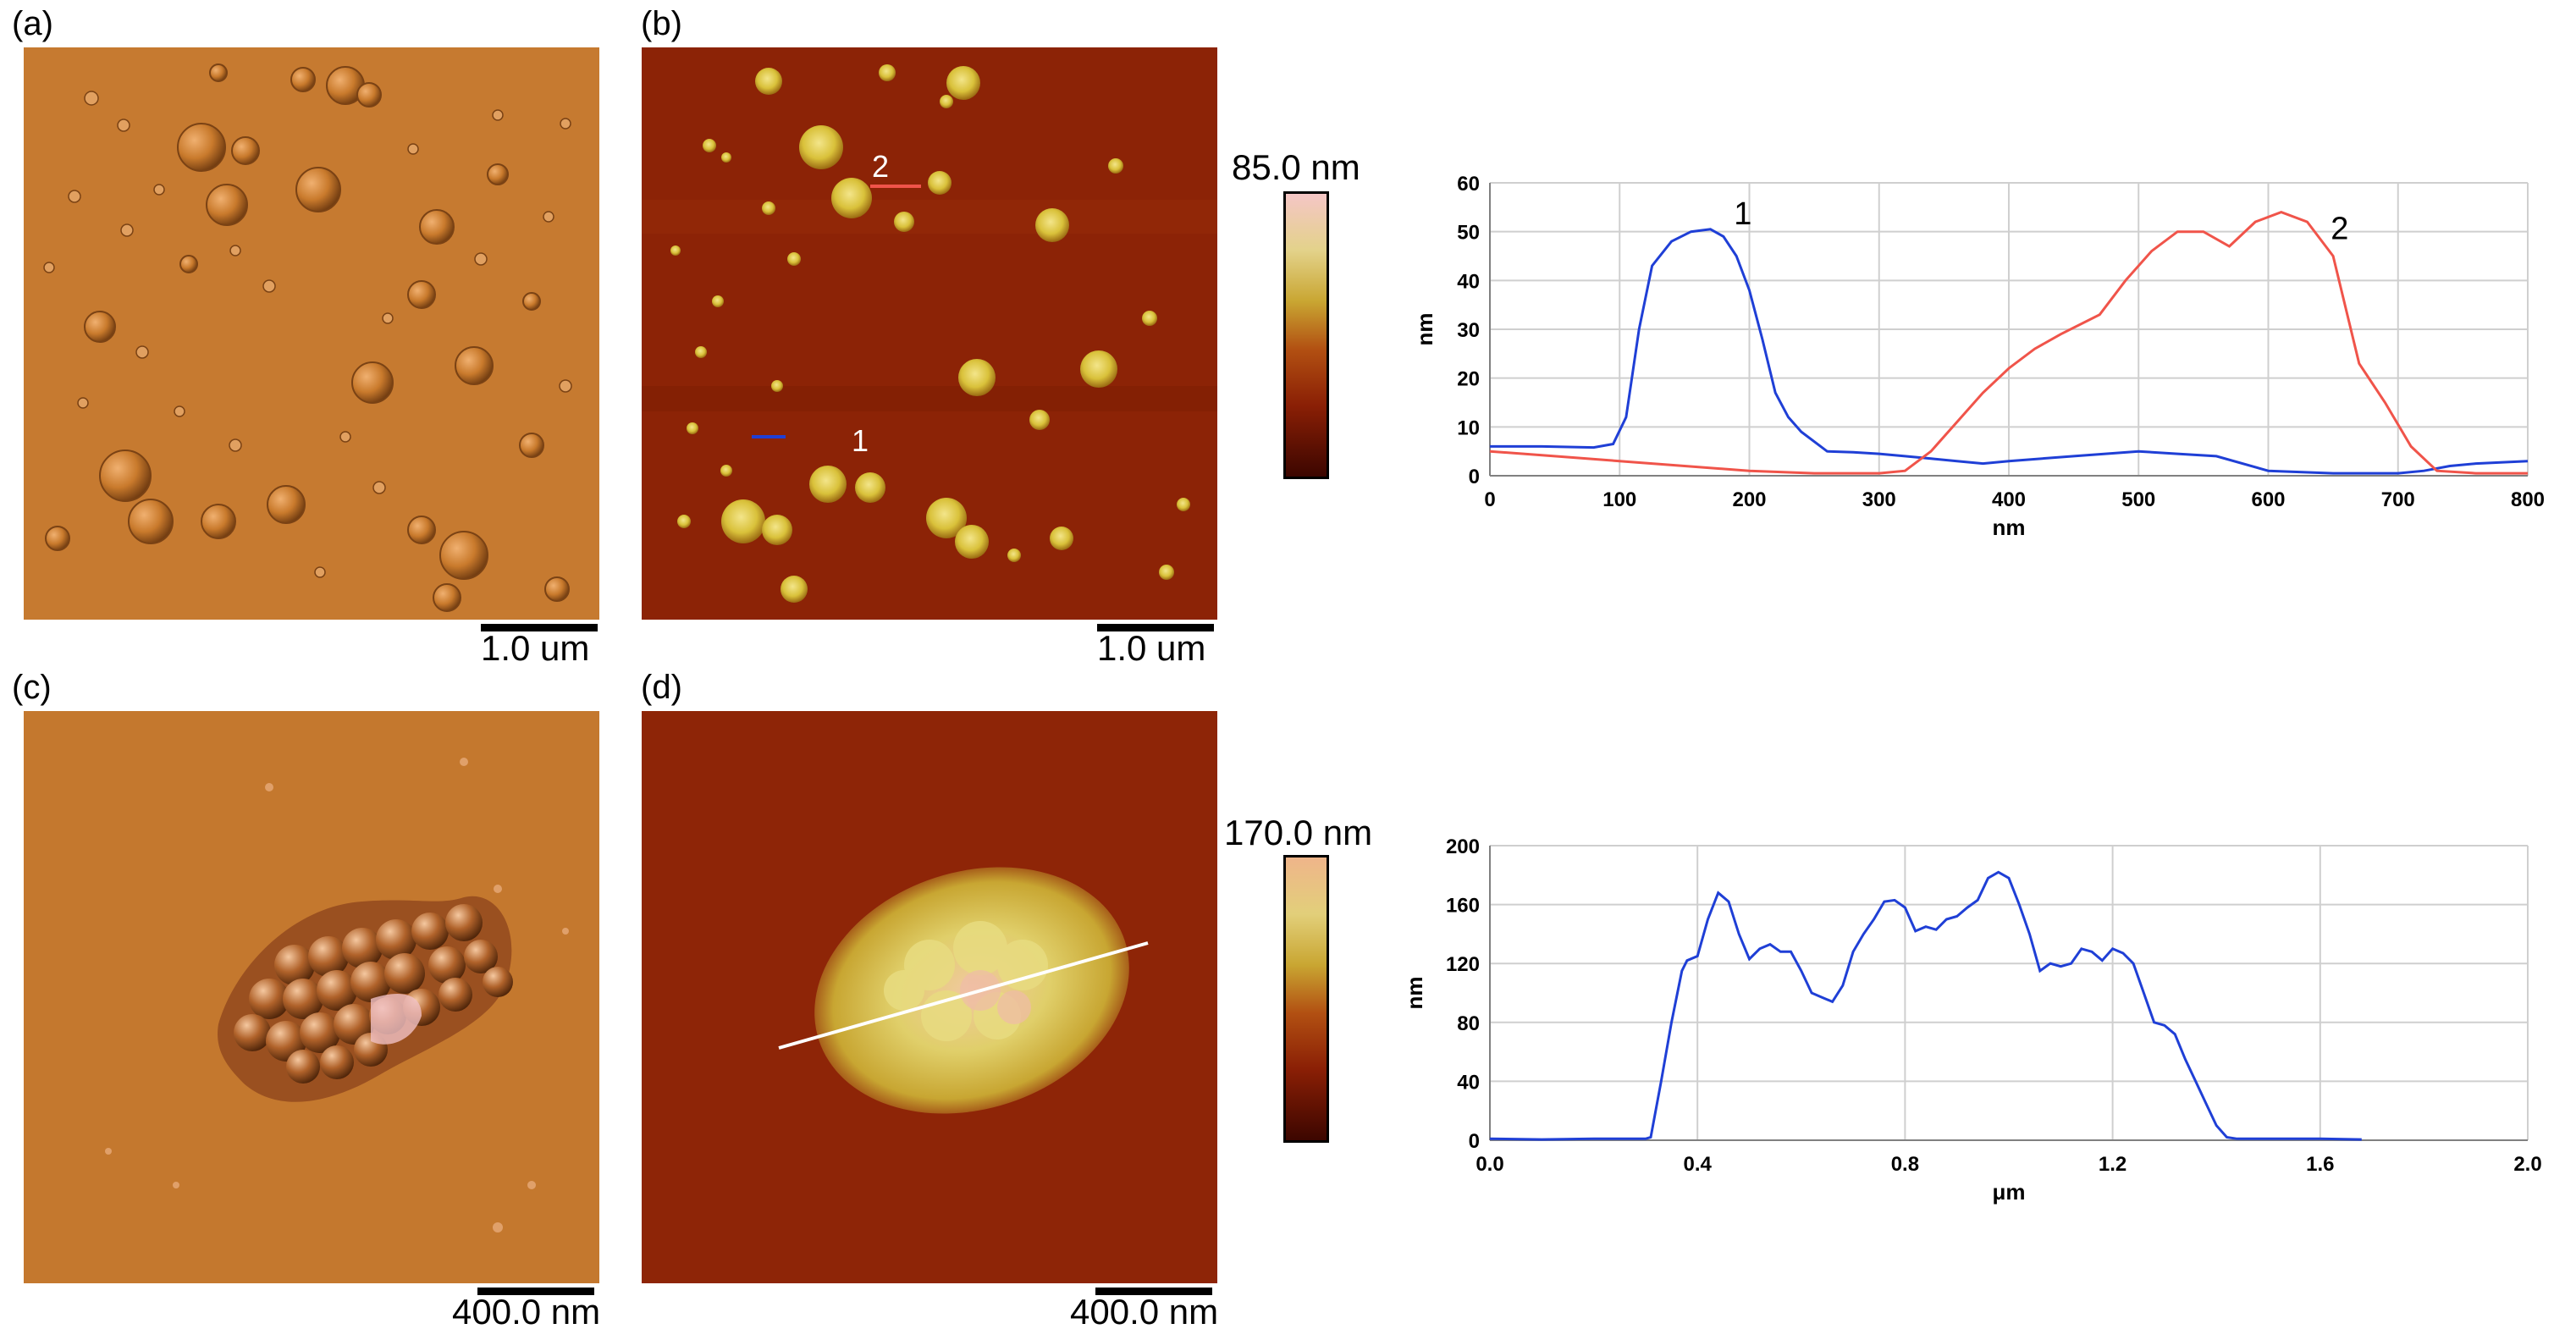  What do you see at coordinates (311, 333) in the screenshot?
I see `amplitude-image-a` at bounding box center [311, 333].